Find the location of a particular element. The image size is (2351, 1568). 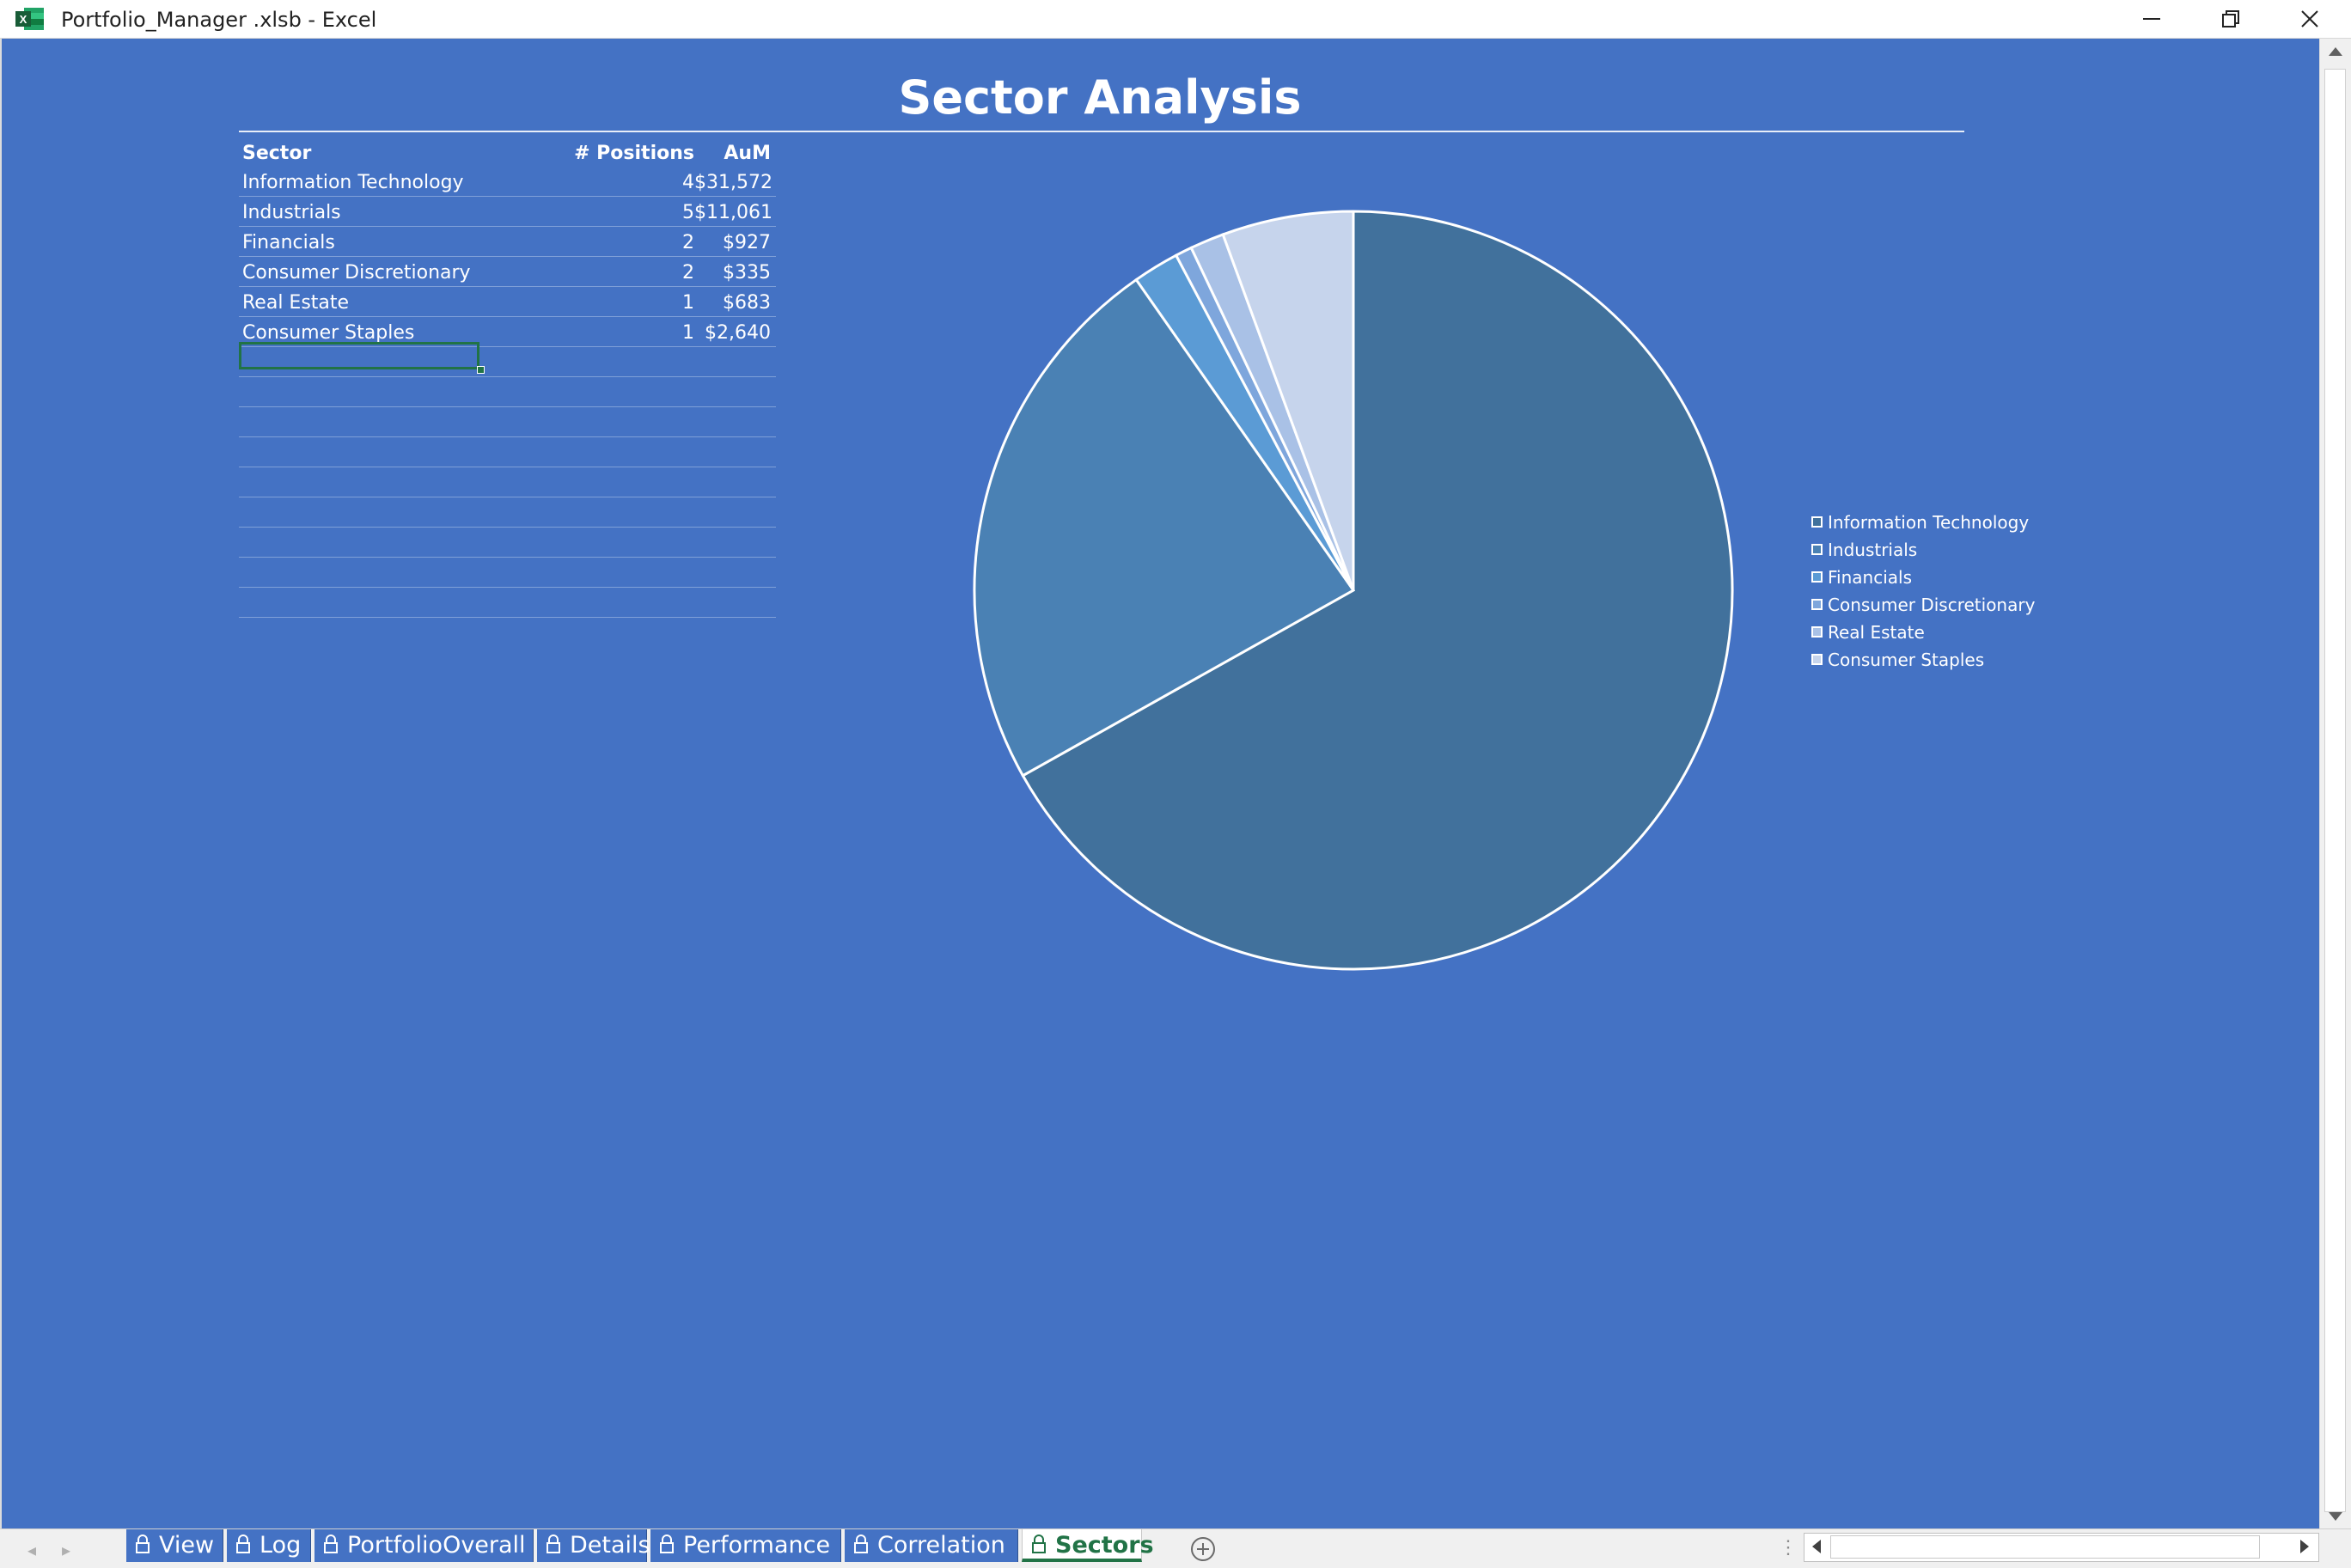

legend-label: Information Technology is located at coordinates (1929, 522).